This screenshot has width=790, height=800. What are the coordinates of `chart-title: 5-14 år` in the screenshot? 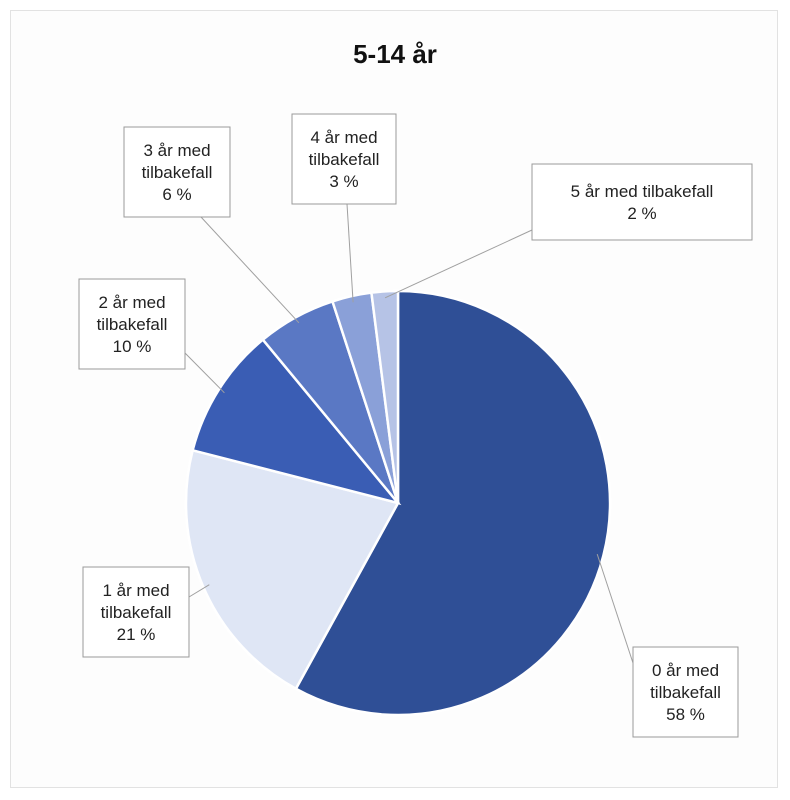 It's located at (395, 54).